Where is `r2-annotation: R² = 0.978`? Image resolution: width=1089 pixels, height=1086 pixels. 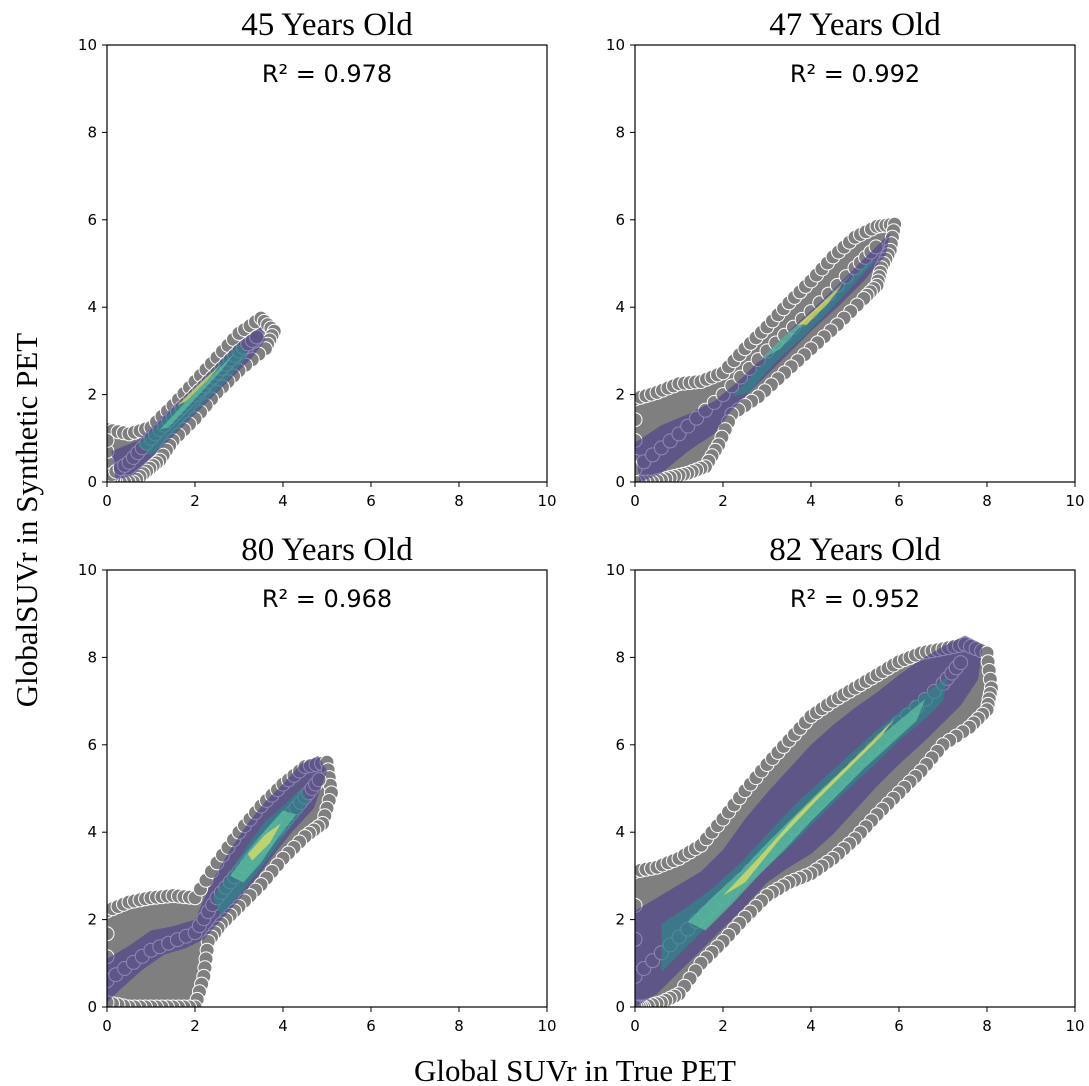
r2-annotation: R² = 0.978 is located at coordinates (327, 74).